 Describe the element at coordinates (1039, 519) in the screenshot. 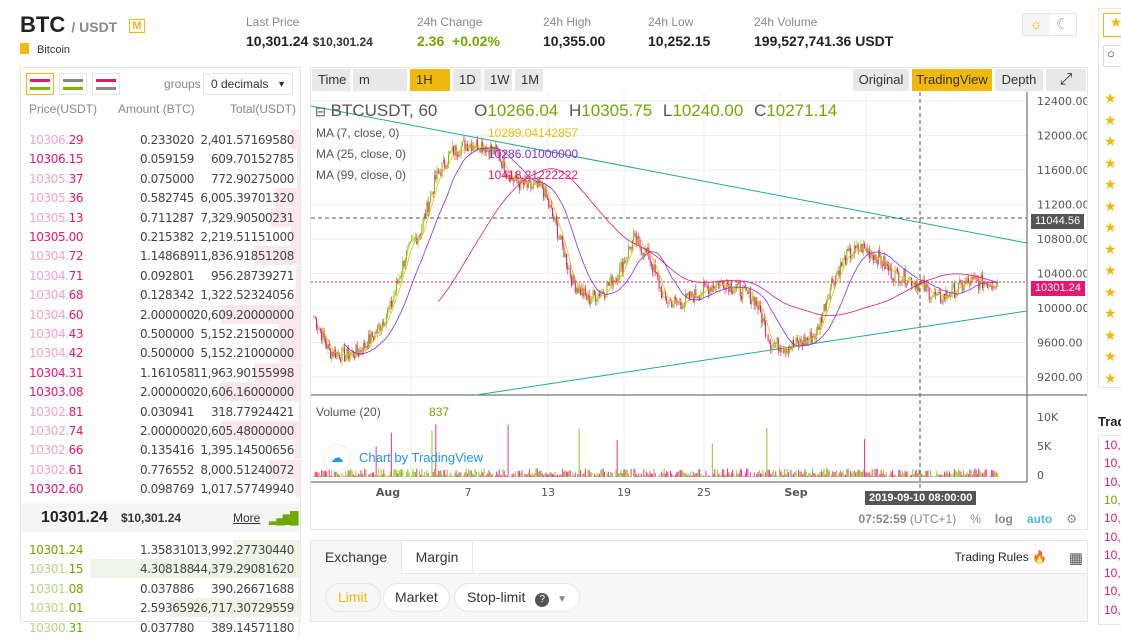

I see `auto-toggle: auto` at that location.